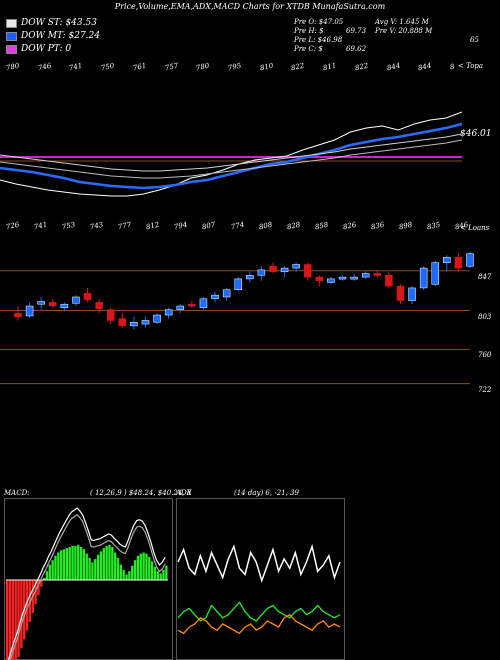 This screenshot has height=660, width=500. I want to click on price-level-label: 722, so click(485, 389).